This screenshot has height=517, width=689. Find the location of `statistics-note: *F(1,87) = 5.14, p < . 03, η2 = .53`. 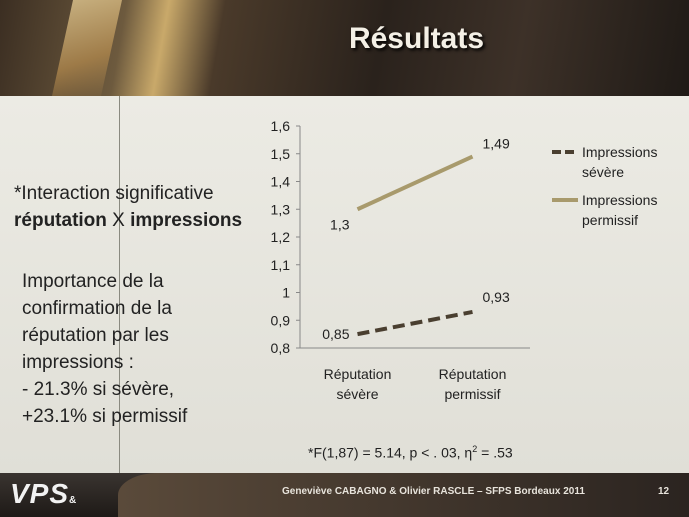

statistics-note: *F(1,87) = 5.14, p < . 03, η2 = .53 is located at coordinates (410, 452).